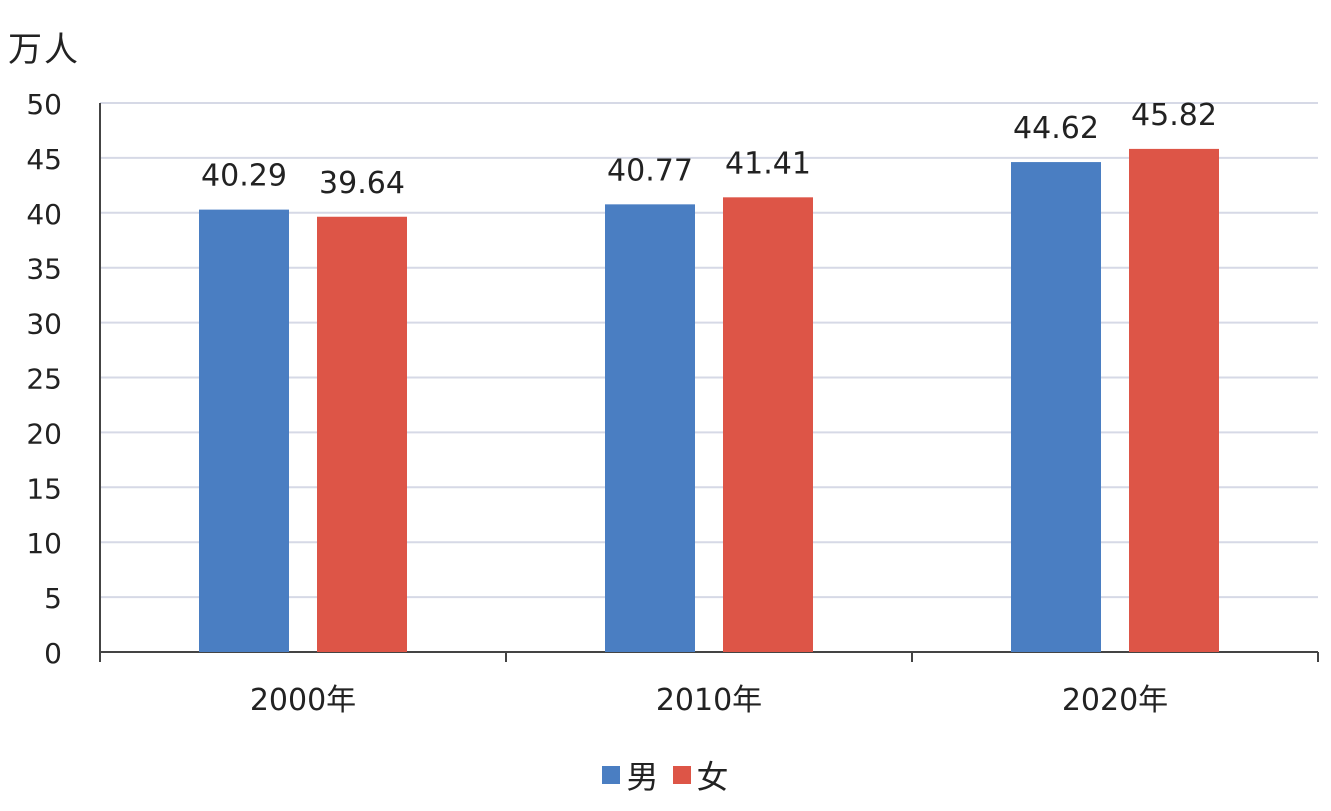 The image size is (1331, 811). I want to click on data-label: 39.64, so click(362, 183).